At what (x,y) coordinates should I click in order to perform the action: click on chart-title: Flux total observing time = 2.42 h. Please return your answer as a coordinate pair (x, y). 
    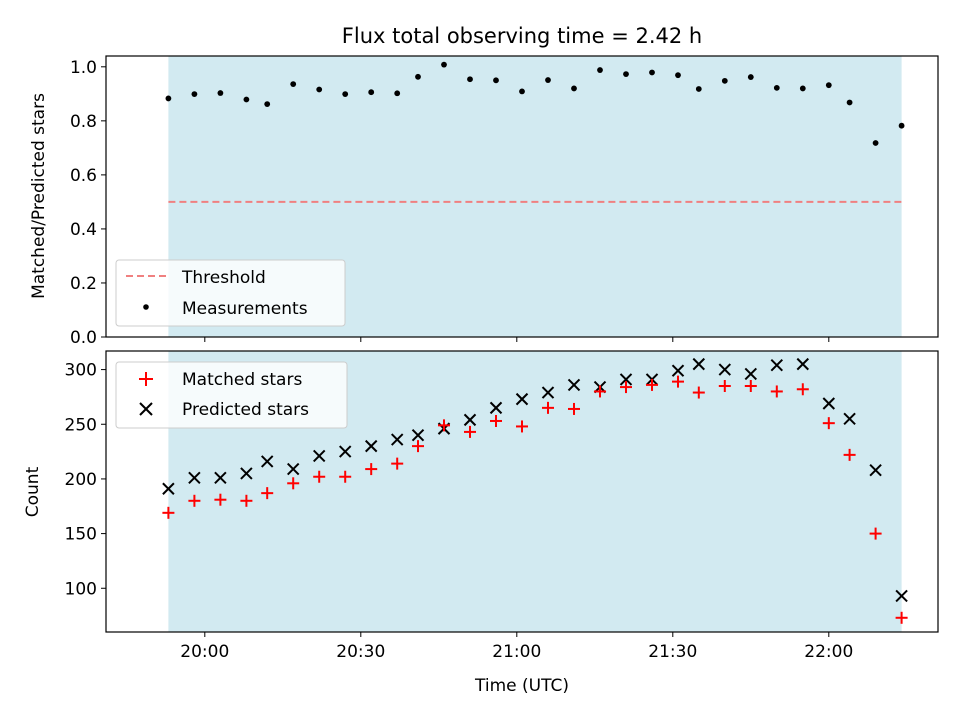
    Looking at the image, I should click on (522, 36).